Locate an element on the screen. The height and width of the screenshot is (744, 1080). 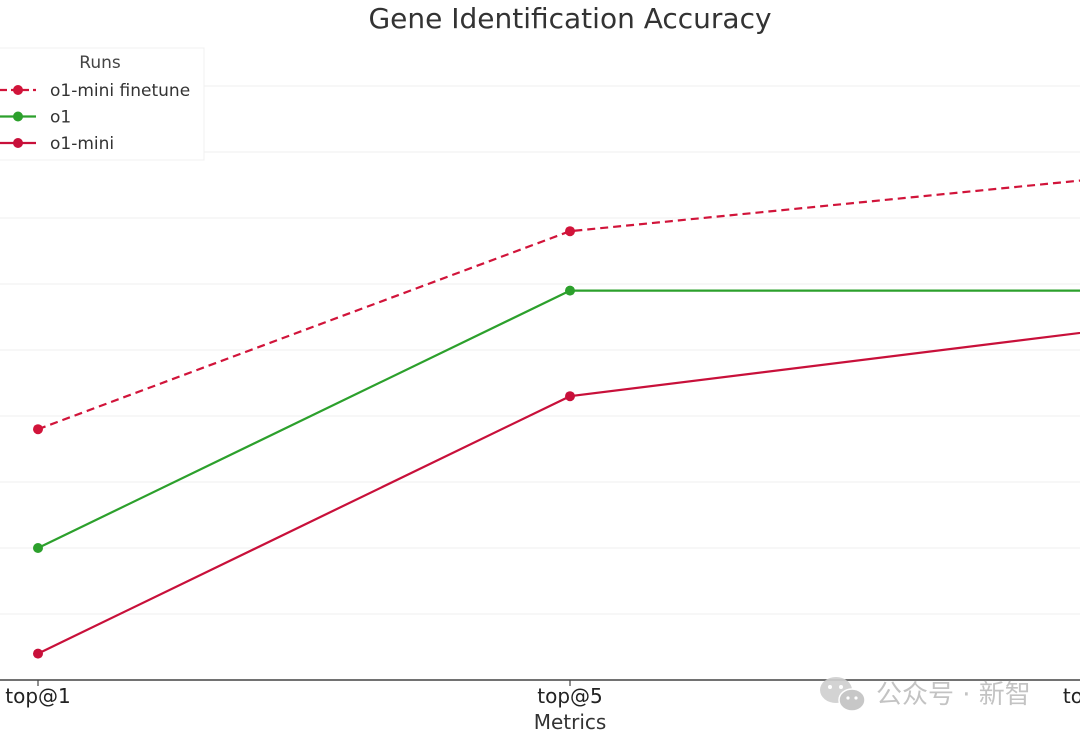
legend-label: o1-mini is located at coordinates (82, 144).